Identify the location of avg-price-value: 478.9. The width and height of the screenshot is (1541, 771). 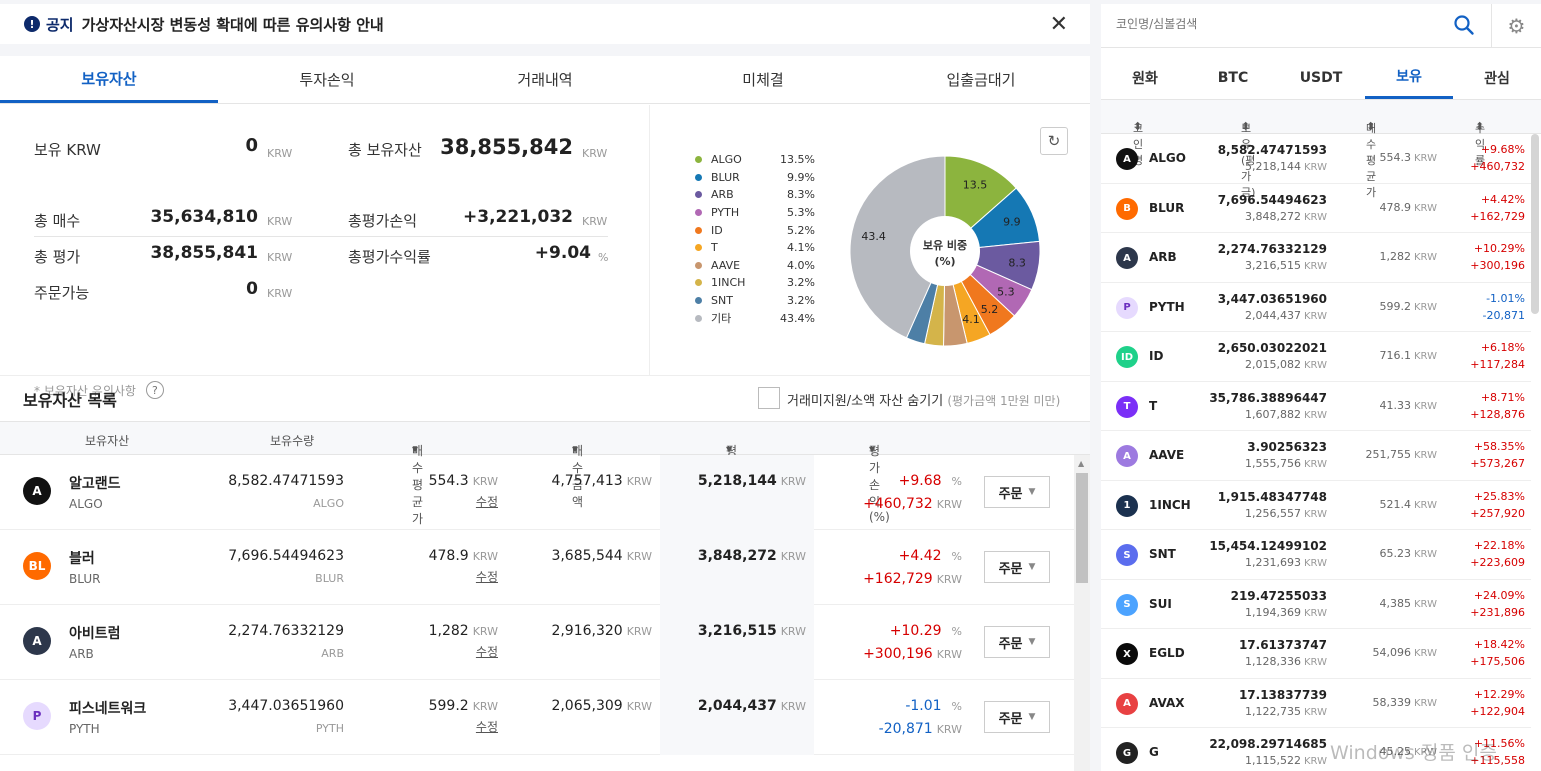
(1395, 207).